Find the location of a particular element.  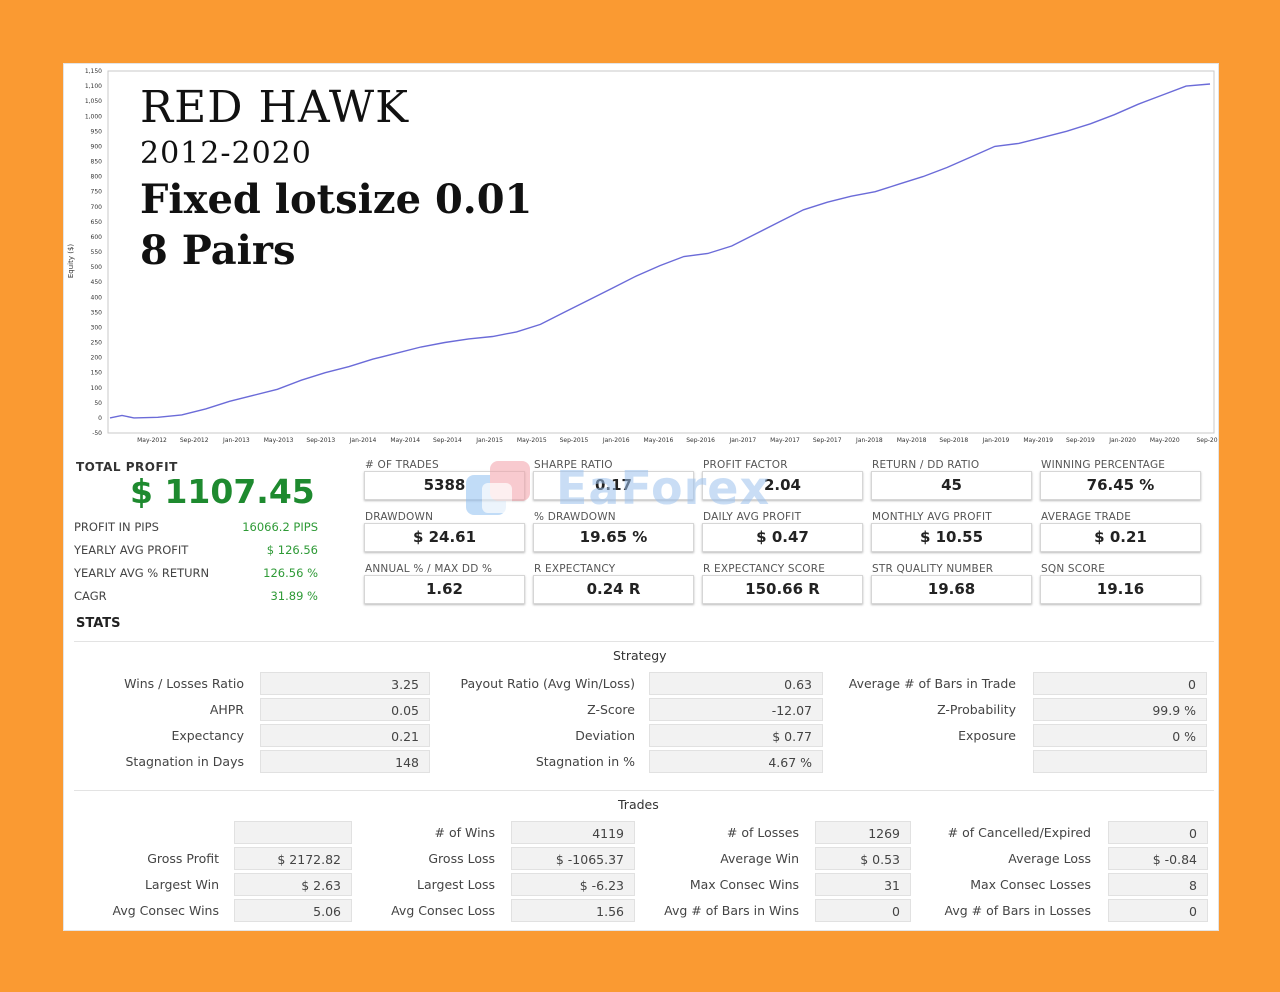

metric-str-quality: STR QUALITY NUMBER 19.68 is located at coordinates (951, 587).